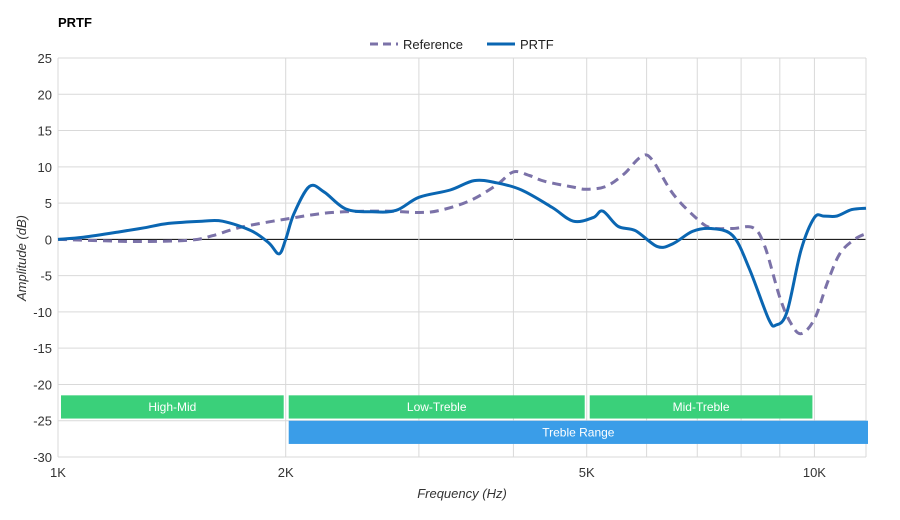  I want to click on x-tick-label: 2K, so click(286, 472).